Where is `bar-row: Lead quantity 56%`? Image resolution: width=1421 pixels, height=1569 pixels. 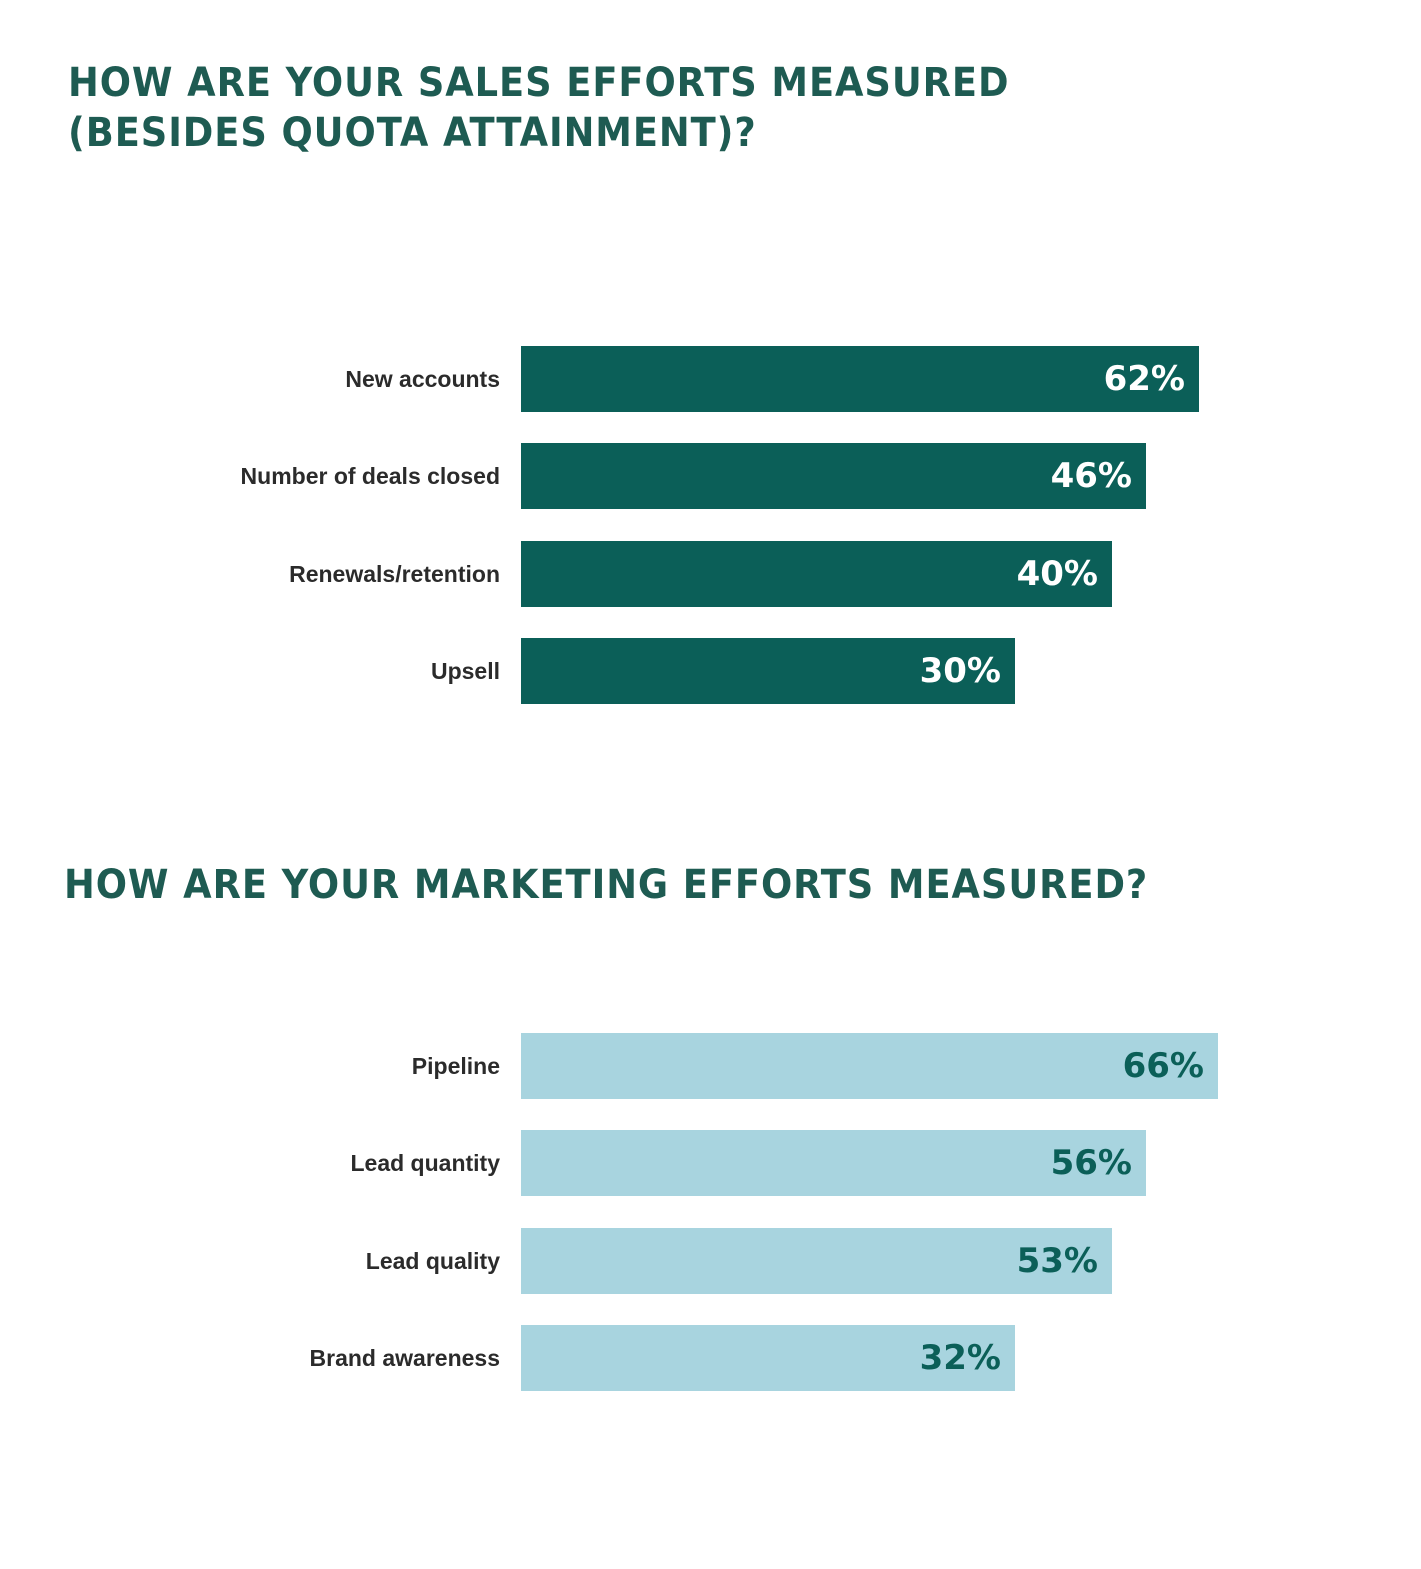 bar-row: Lead quantity 56% is located at coordinates (710, 1163).